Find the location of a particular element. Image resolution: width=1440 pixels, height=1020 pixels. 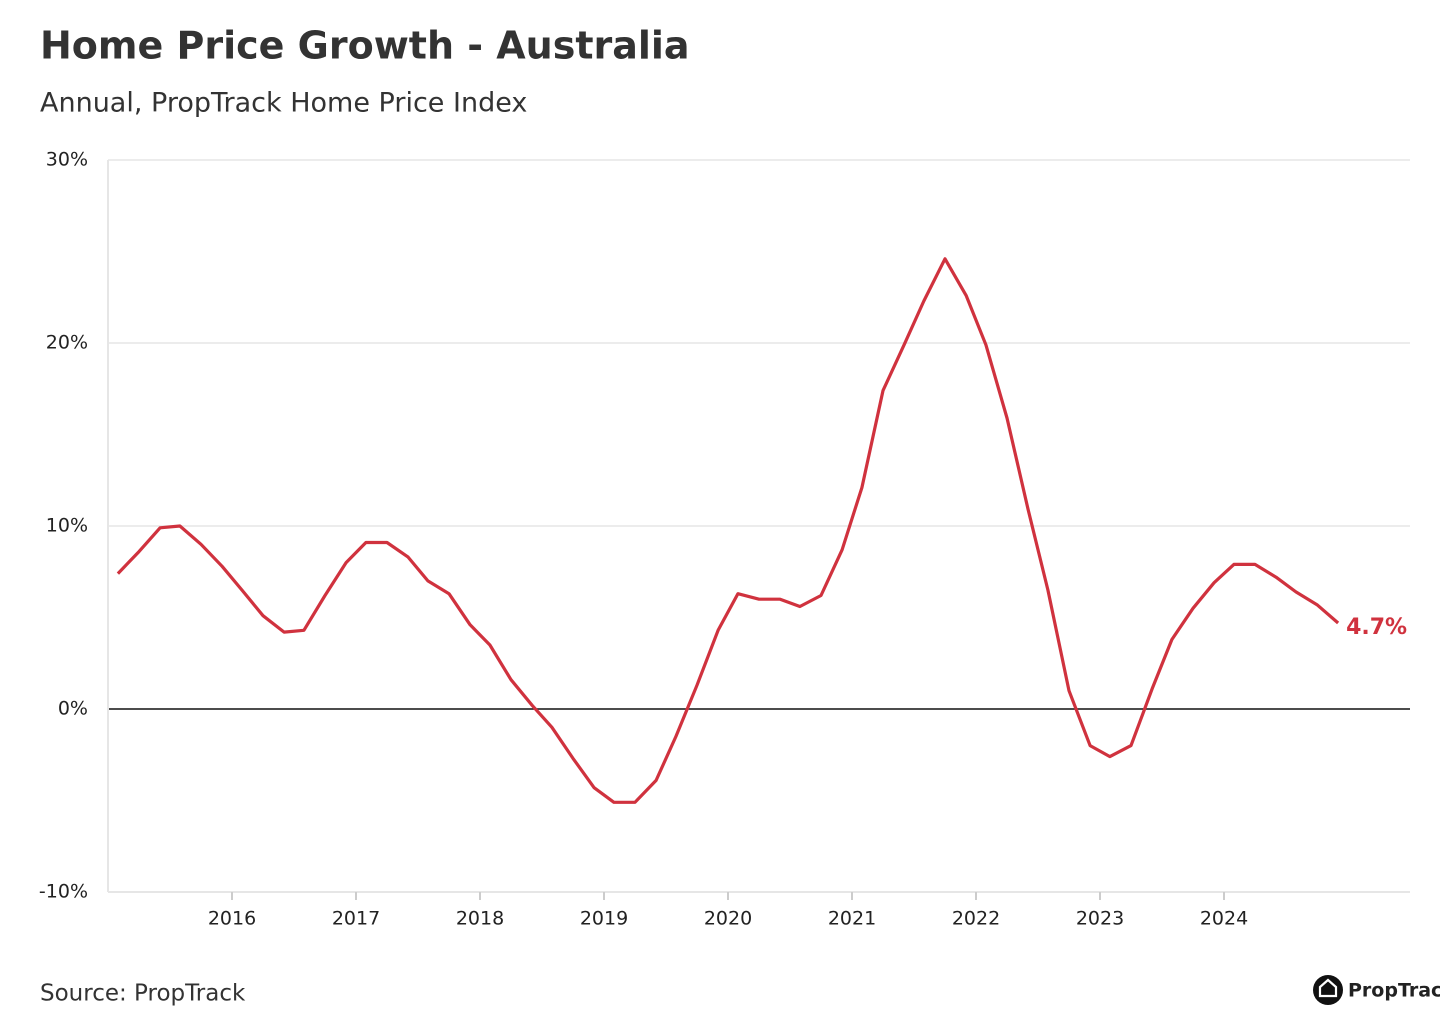

chart-title: Home Price Growth - Australia is located at coordinates (365, 46).